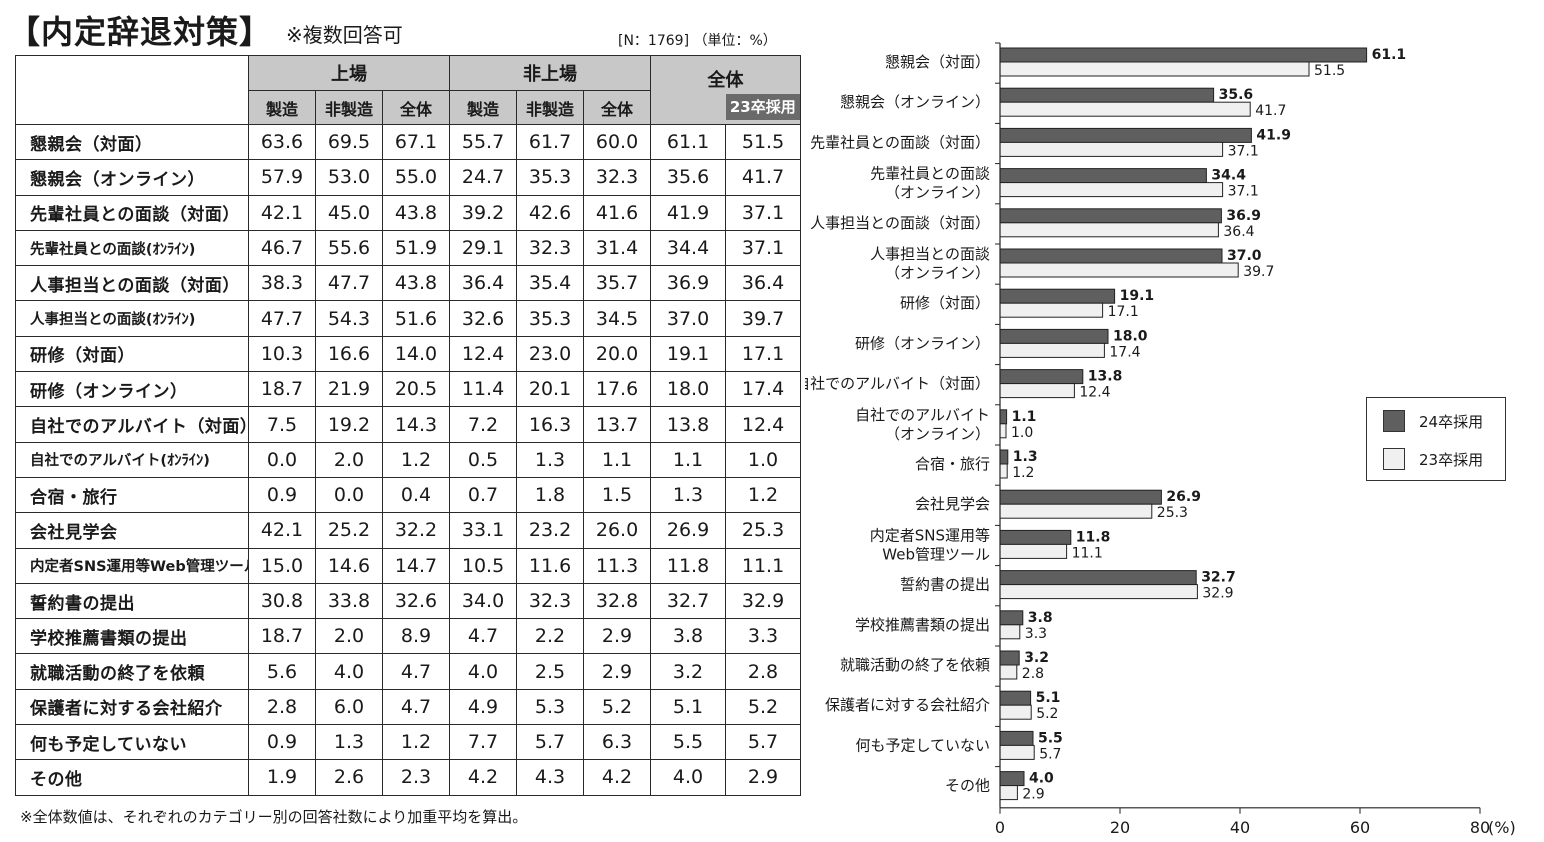 The height and width of the screenshot is (842, 1544). What do you see at coordinates (617, 530) in the screenshot?
I see `table-cell: 26.0` at bounding box center [617, 530].